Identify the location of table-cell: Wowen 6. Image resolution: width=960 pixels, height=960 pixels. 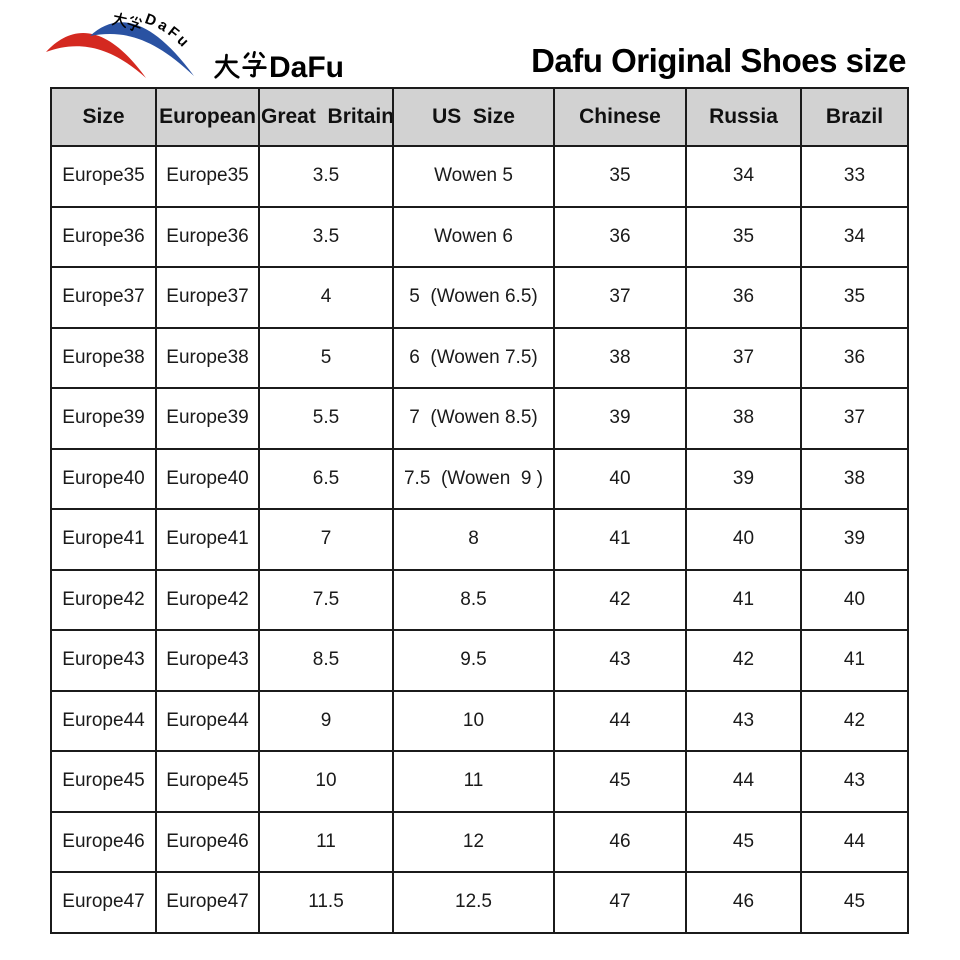
(473, 236).